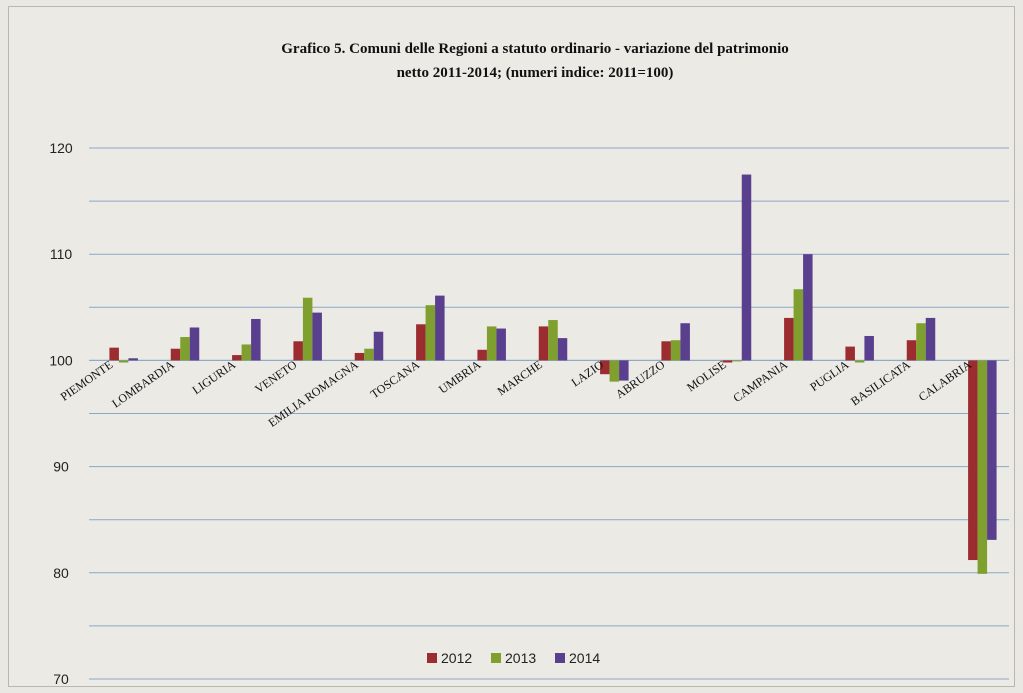  I want to click on legend-label: 2014, so click(584, 658).